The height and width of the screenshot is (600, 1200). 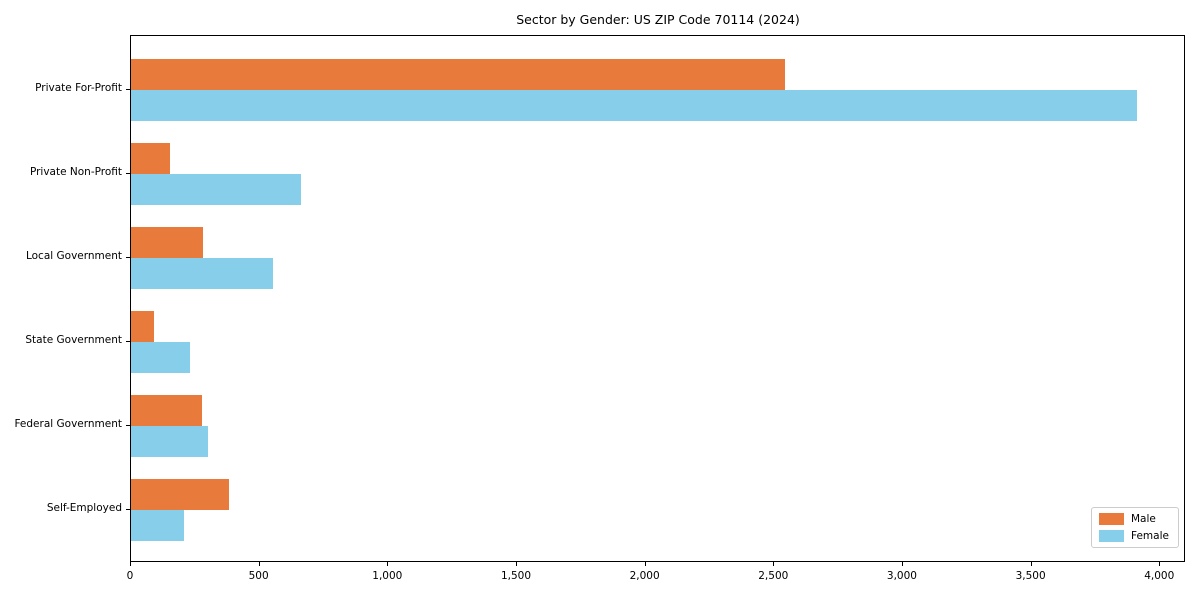 I want to click on xtick-label: 2,000, so click(x=644, y=576).